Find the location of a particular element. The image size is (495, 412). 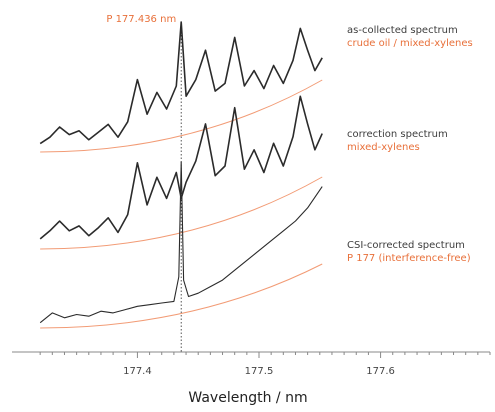

series-0-baseline is located at coordinates (181, 116).